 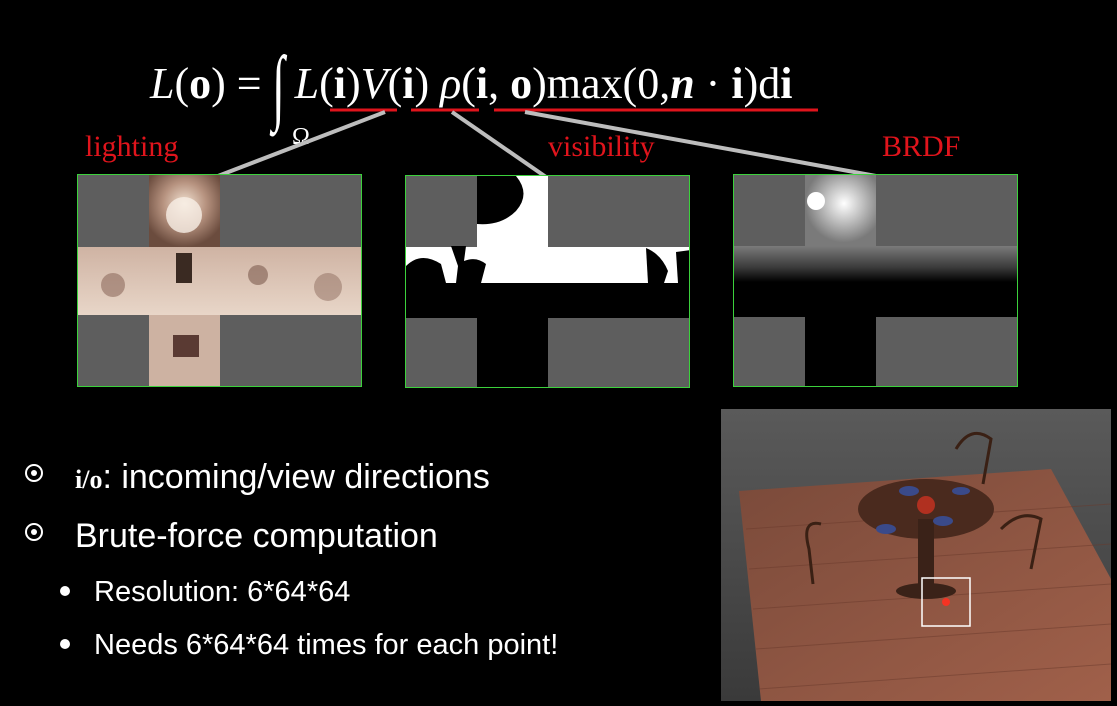 What do you see at coordinates (700, 144) in the screenshot?
I see `brdf-connector` at bounding box center [700, 144].